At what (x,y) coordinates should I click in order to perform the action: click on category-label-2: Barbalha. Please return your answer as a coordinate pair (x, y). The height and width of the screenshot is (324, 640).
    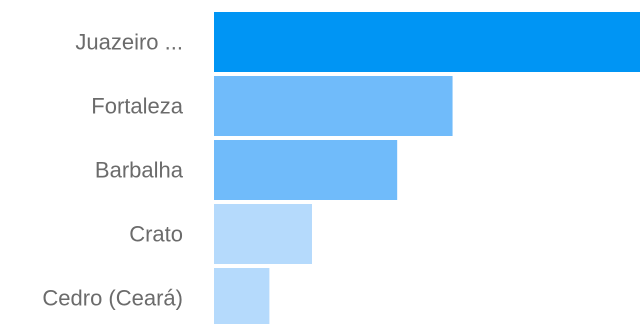
    Looking at the image, I should click on (139, 170).